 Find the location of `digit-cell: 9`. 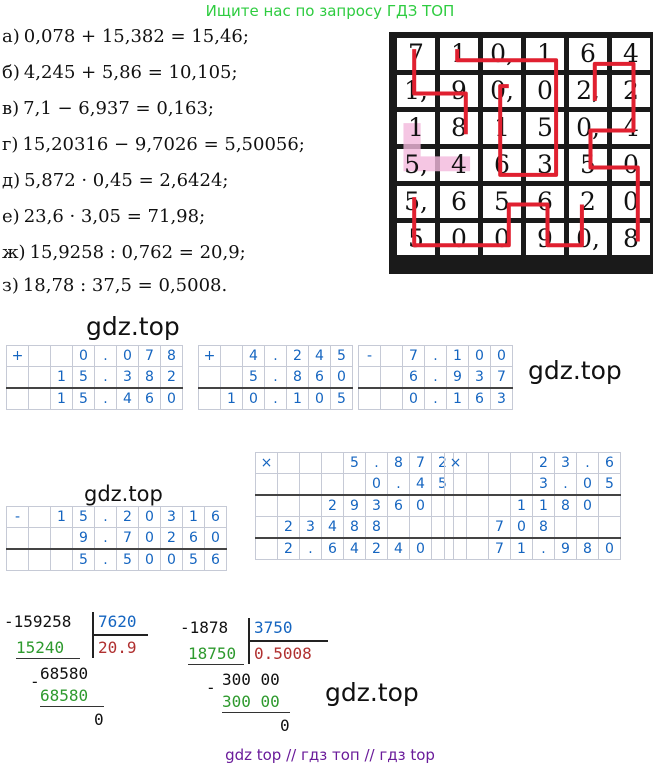

digit-cell: 9 is located at coordinates (457, 377).